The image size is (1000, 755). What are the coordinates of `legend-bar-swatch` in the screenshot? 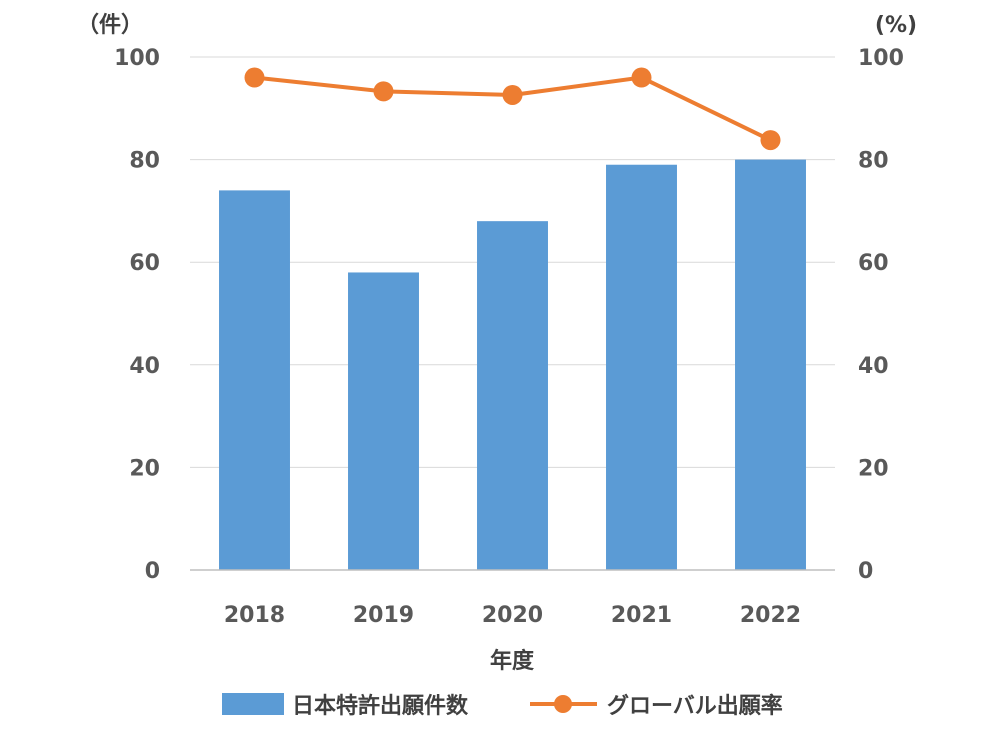 It's located at (253, 704).